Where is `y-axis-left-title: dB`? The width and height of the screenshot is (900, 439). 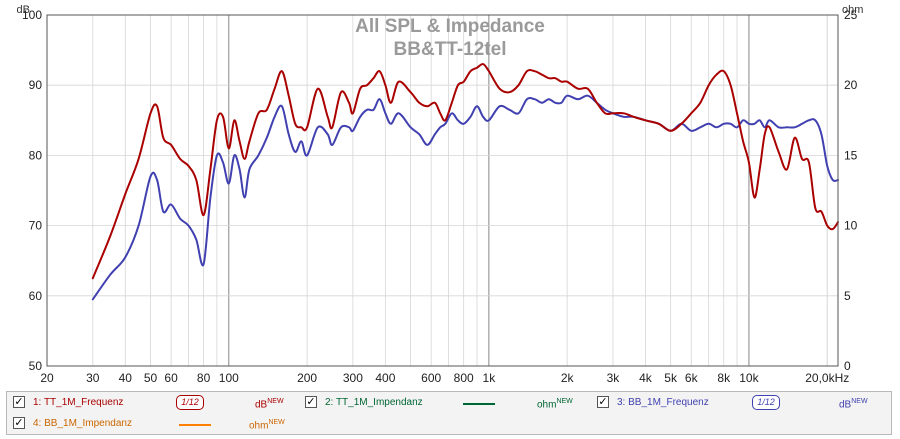
y-axis-left-title: dB is located at coordinates (23, 10).